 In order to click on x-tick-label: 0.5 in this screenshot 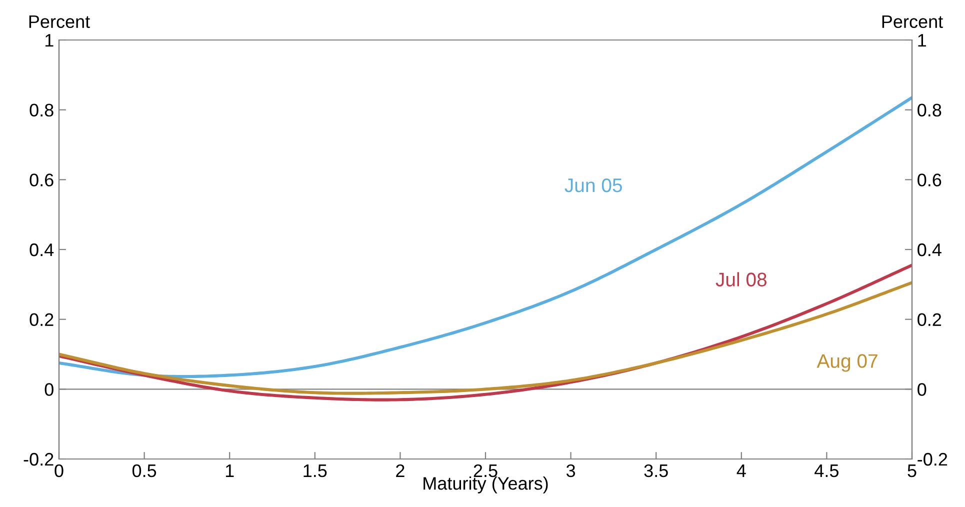, I will do `click(144, 471)`.